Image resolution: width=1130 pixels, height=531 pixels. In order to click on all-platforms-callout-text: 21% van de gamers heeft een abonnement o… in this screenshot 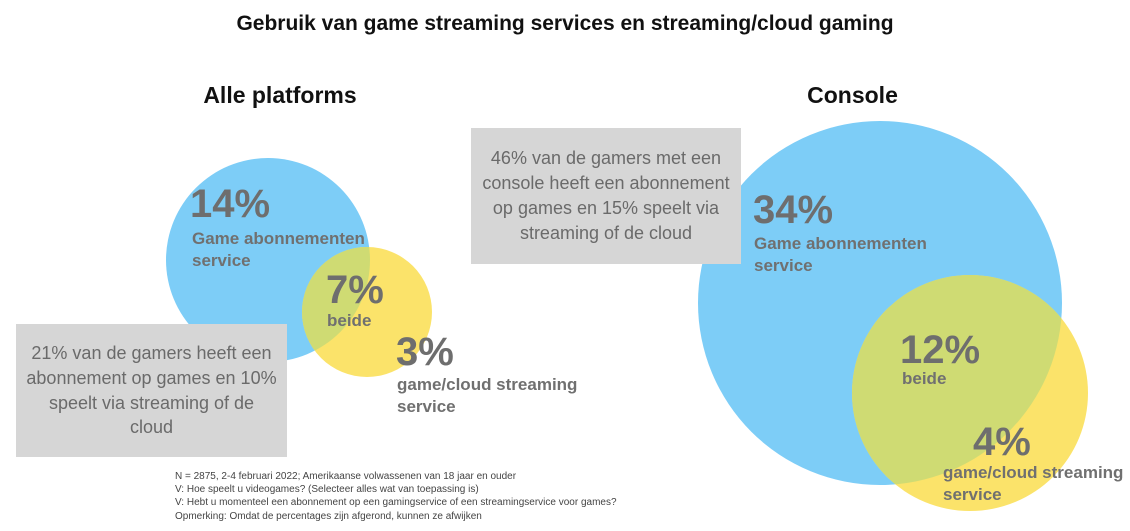, I will do `click(151, 390)`.